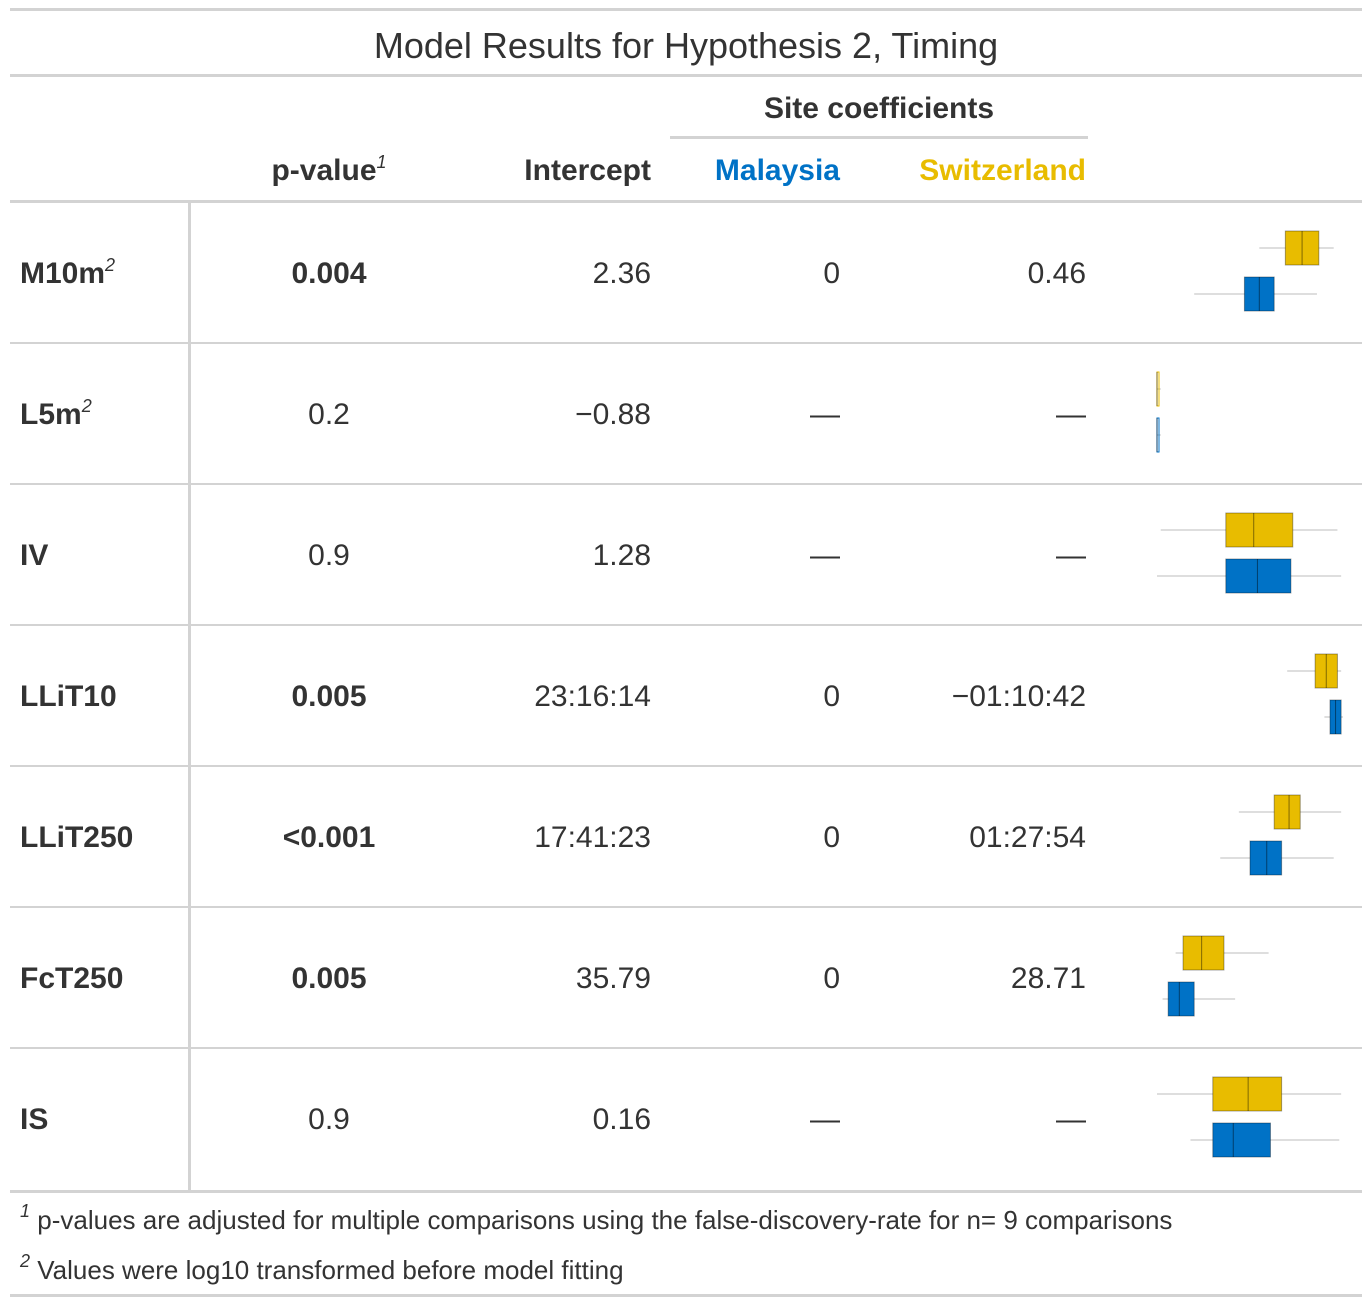 This screenshot has height=1306, width=1372. Describe the element at coordinates (587, 170) in the screenshot. I see `header-intercept: Intercept` at that location.